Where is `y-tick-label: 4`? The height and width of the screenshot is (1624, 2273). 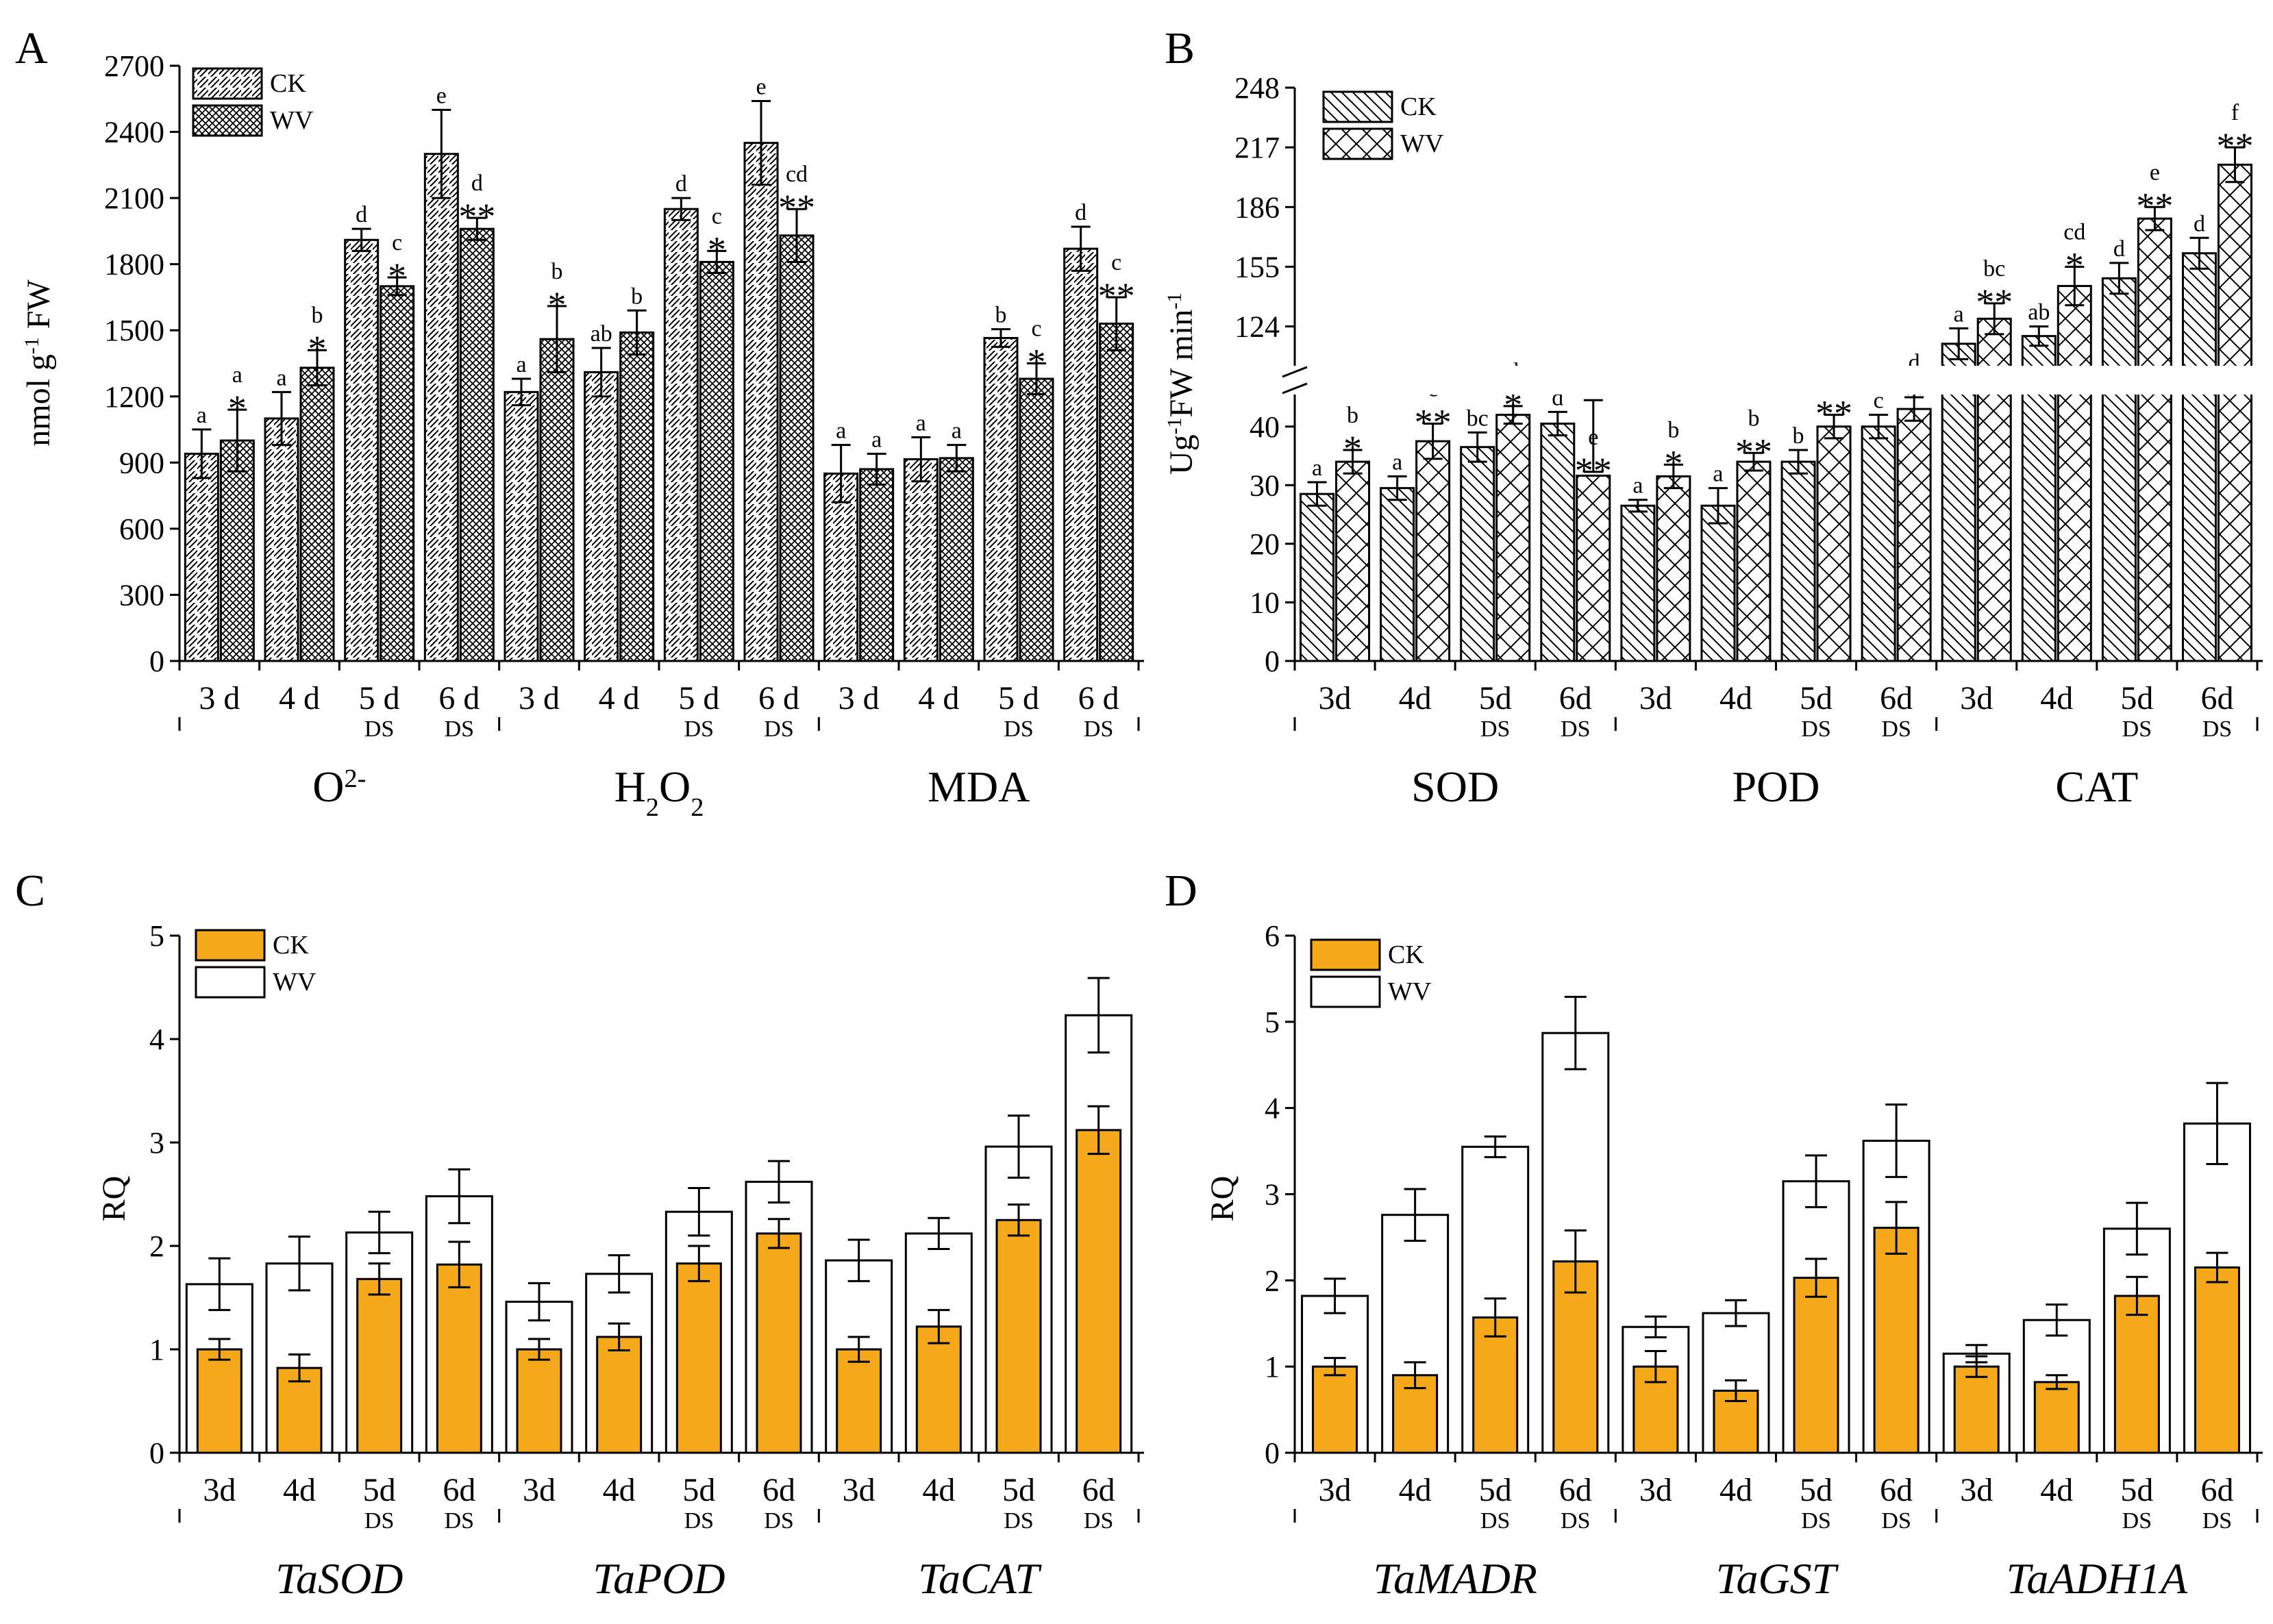 y-tick-label: 4 is located at coordinates (156, 1039).